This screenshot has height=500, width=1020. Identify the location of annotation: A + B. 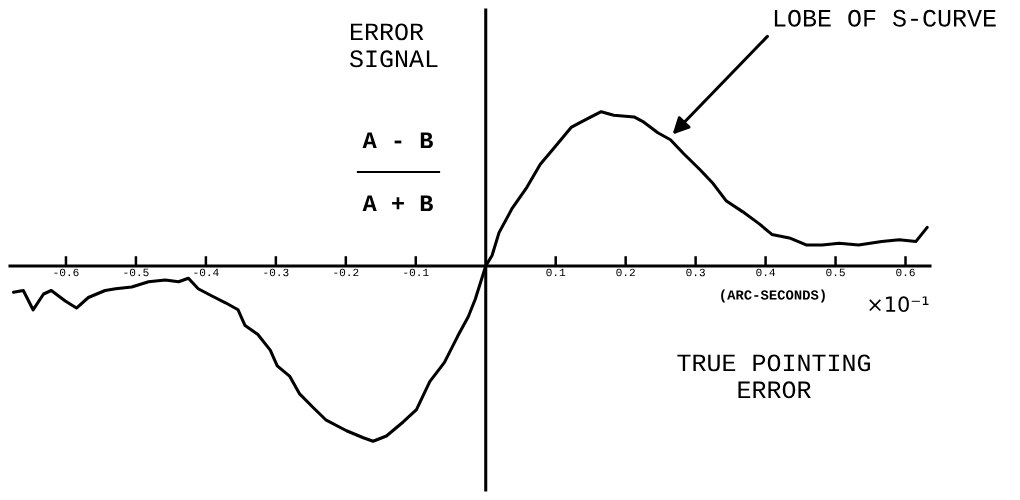
(397, 203).